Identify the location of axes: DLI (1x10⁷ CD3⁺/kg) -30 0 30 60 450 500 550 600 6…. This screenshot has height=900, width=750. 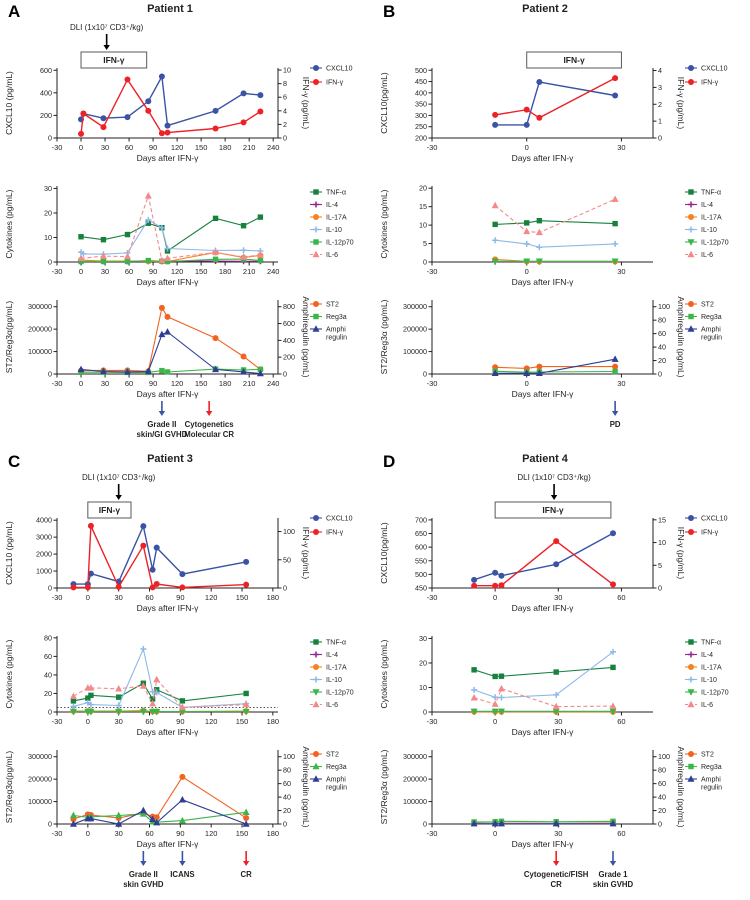
(532, 543).